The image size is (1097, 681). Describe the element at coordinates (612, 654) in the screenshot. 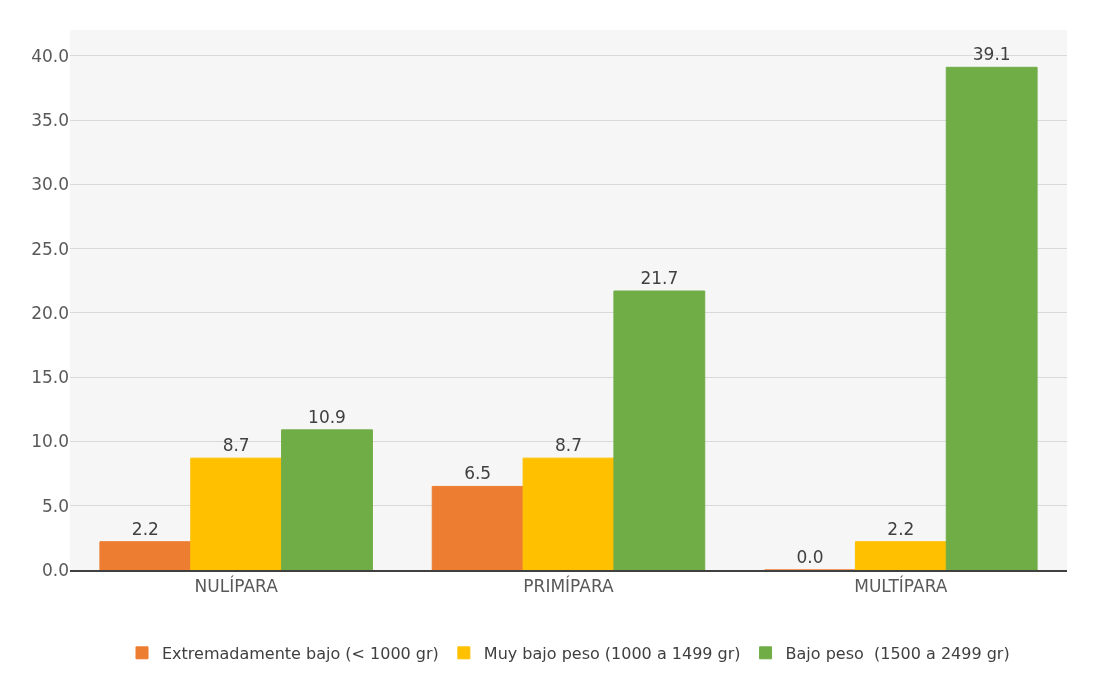

I see `legend-label: Muy bajo peso (1000 a 1499 gr)` at that location.